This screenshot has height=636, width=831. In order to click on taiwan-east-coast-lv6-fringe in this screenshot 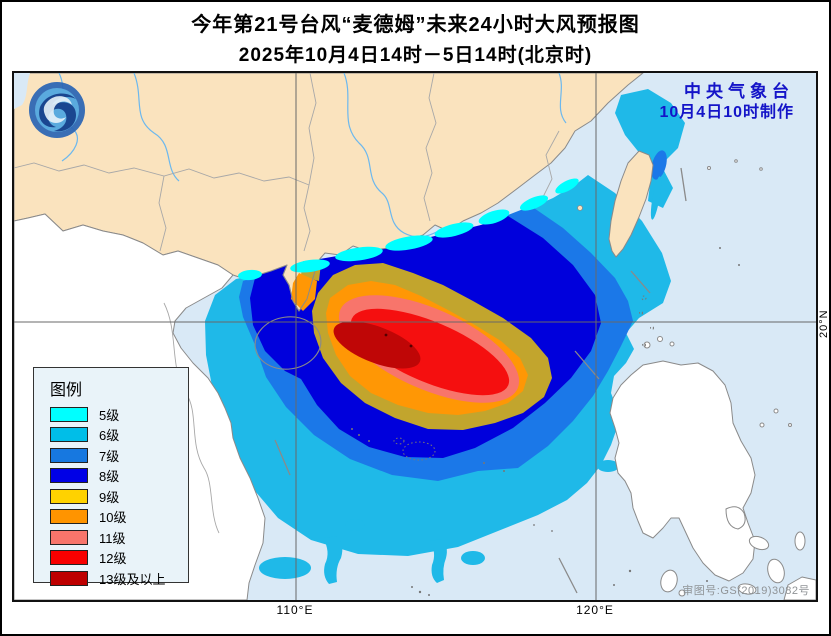, I will do `click(656, 198)`.